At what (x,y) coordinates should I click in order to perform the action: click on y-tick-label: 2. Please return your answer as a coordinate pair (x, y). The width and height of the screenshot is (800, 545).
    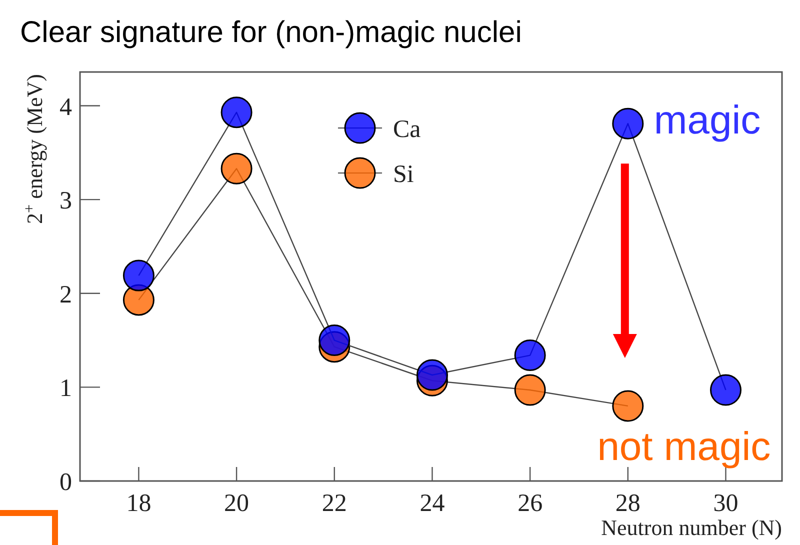
    Looking at the image, I should click on (66, 294).